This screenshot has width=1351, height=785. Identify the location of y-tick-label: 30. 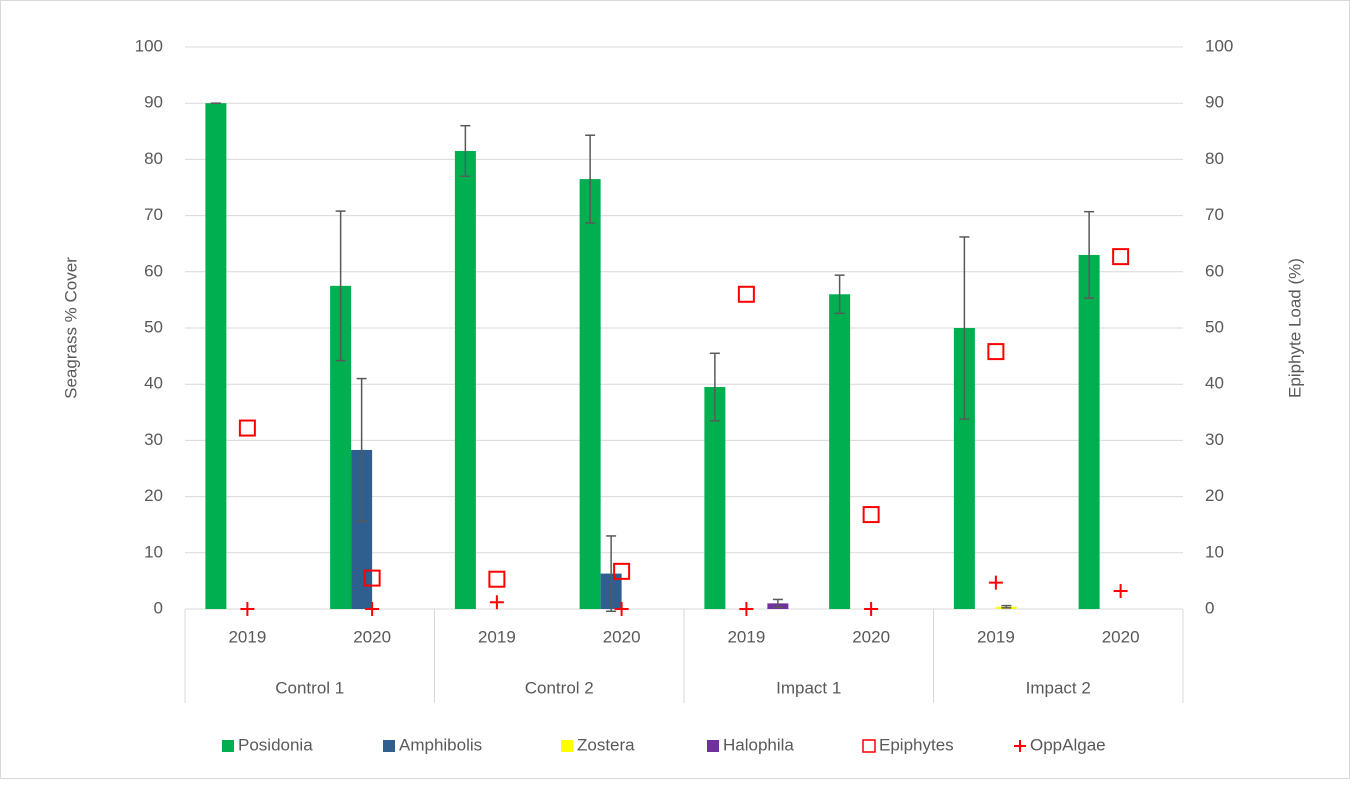
(153, 439).